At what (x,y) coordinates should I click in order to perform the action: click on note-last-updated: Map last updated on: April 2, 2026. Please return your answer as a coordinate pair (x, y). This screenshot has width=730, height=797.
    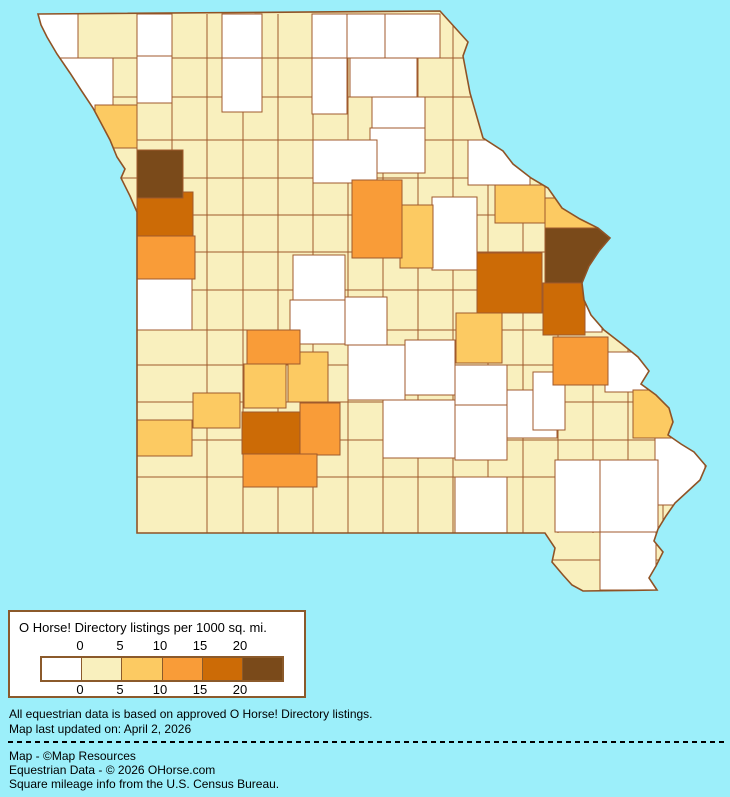
    Looking at the image, I should click on (100, 729).